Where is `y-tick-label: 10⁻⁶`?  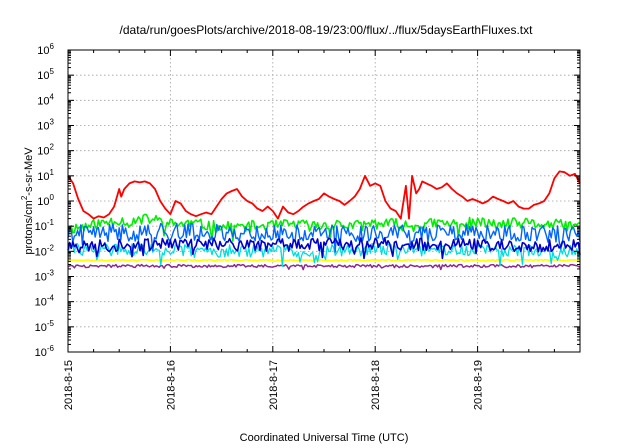
y-tick-label: 10⁻⁶ is located at coordinates (45, 351).